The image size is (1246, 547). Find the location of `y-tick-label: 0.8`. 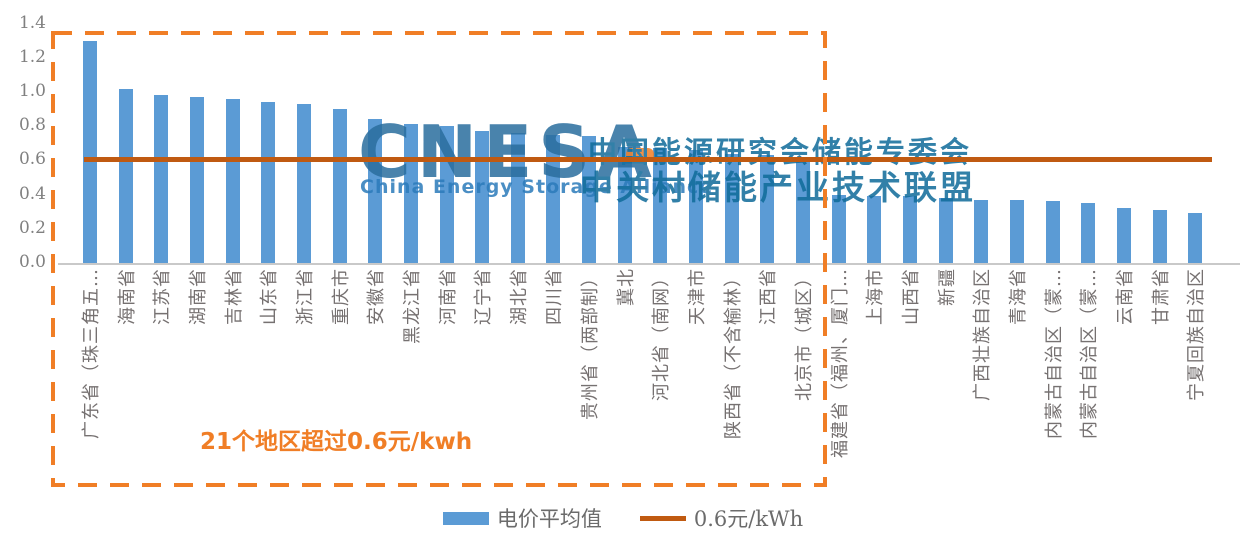

y-tick-label: 0.8 is located at coordinates (32, 125).